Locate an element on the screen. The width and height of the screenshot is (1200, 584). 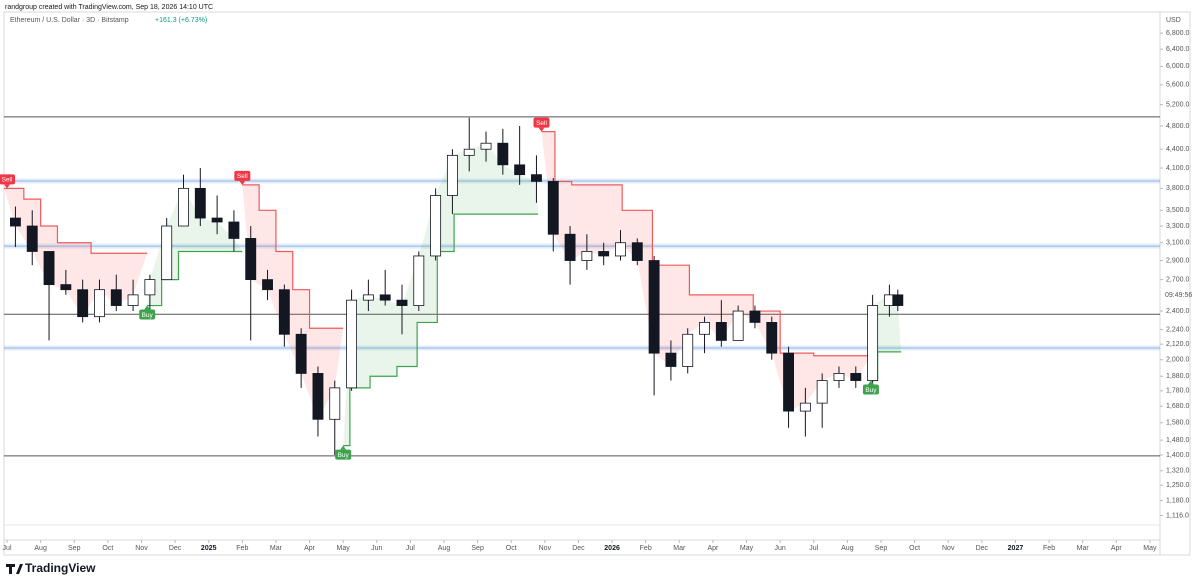
y-tick-label: 1,250.0 is located at coordinates (1177, 485).